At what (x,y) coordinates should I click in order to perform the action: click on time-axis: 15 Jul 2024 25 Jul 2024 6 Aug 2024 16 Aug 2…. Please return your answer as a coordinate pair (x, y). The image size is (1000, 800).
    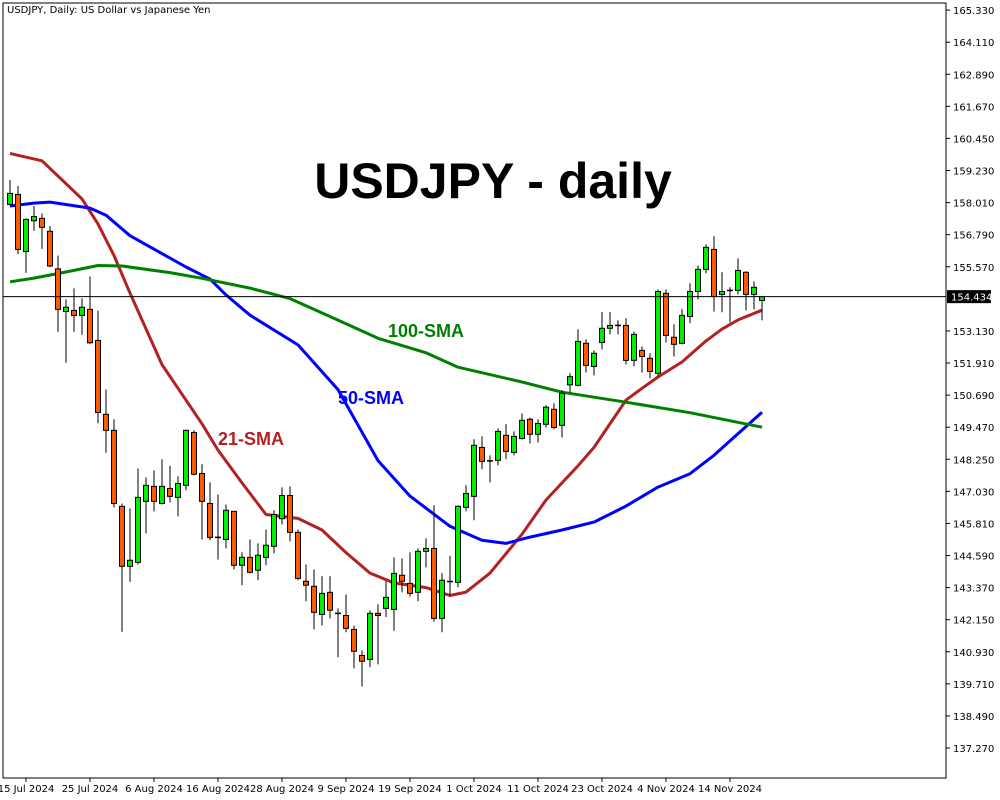
    Looking at the image, I should click on (381, 786).